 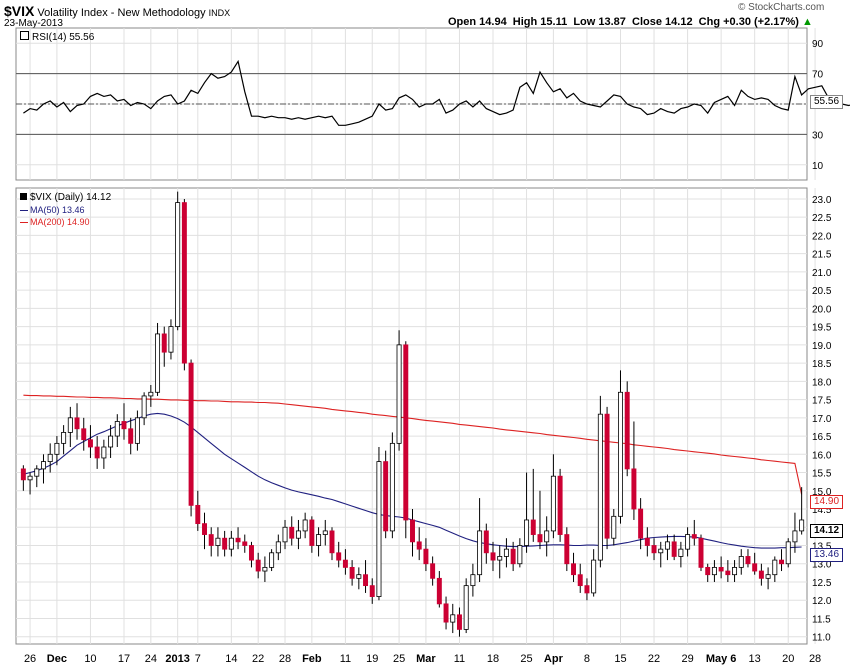 I want to click on x-tick-label: 8, so click(x=587, y=659).